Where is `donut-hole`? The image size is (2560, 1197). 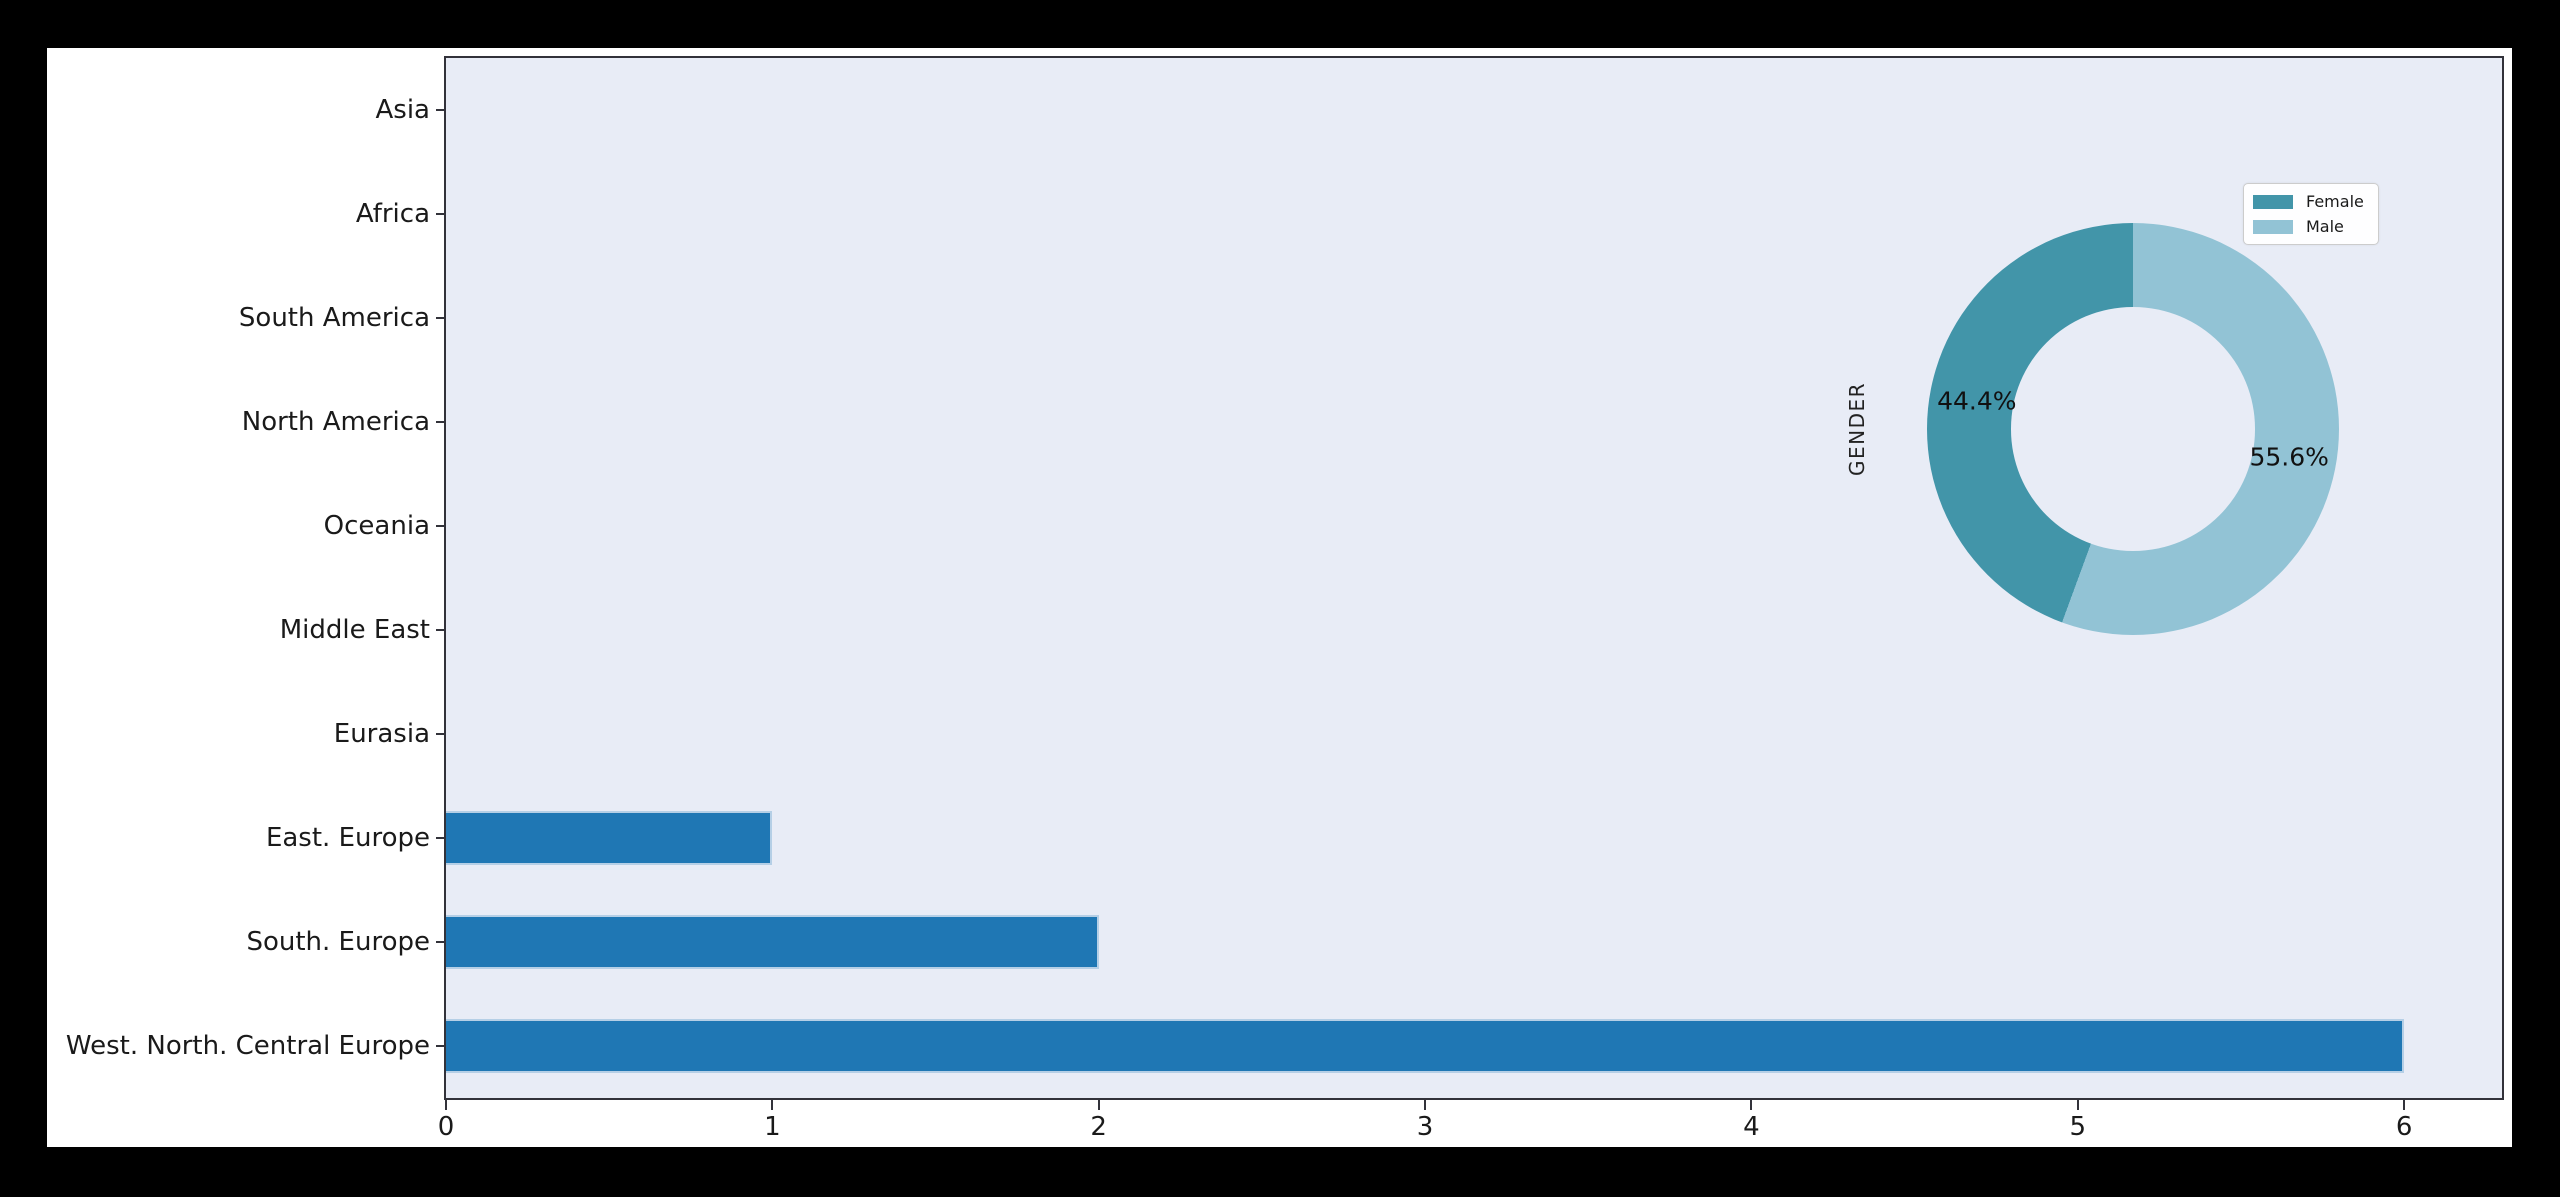 donut-hole is located at coordinates (2133, 429).